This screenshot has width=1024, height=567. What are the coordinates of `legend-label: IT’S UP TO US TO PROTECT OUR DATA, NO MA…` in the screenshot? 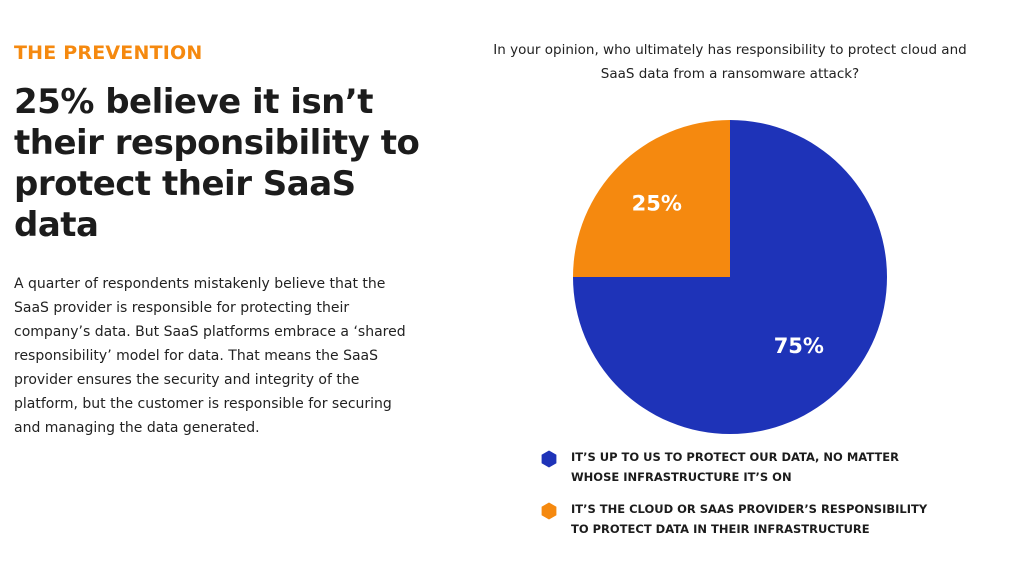 It's located at (735, 467).